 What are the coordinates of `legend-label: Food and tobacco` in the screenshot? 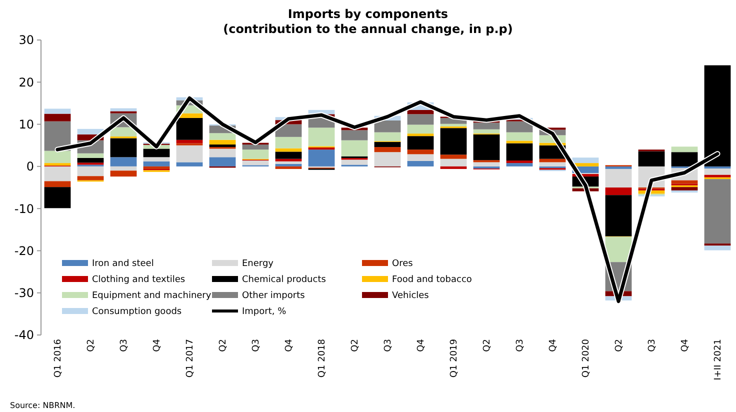 It's located at (432, 280).